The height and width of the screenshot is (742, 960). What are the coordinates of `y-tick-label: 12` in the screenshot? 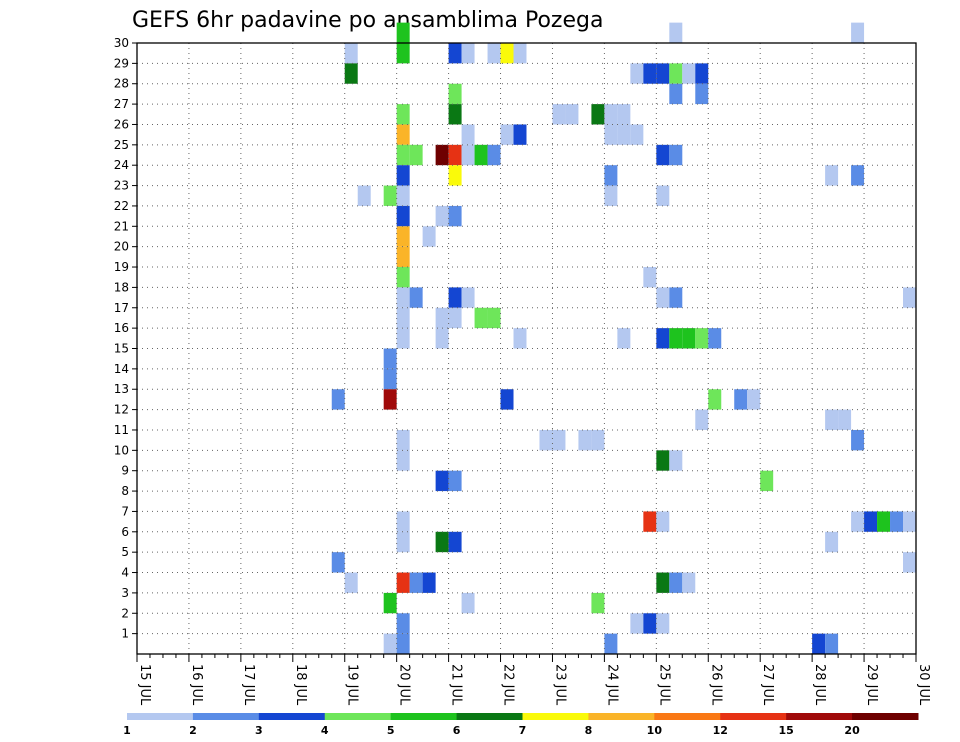 It's located at (121, 410).